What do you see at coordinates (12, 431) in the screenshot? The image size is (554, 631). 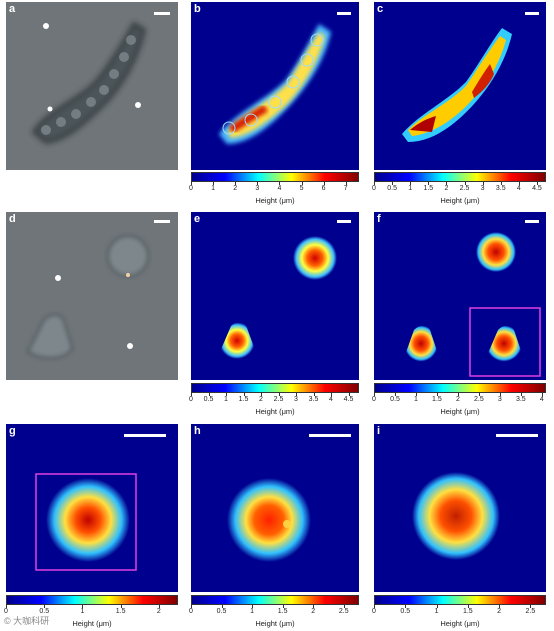 I see `panel-label-g: g` at bounding box center [12, 431].